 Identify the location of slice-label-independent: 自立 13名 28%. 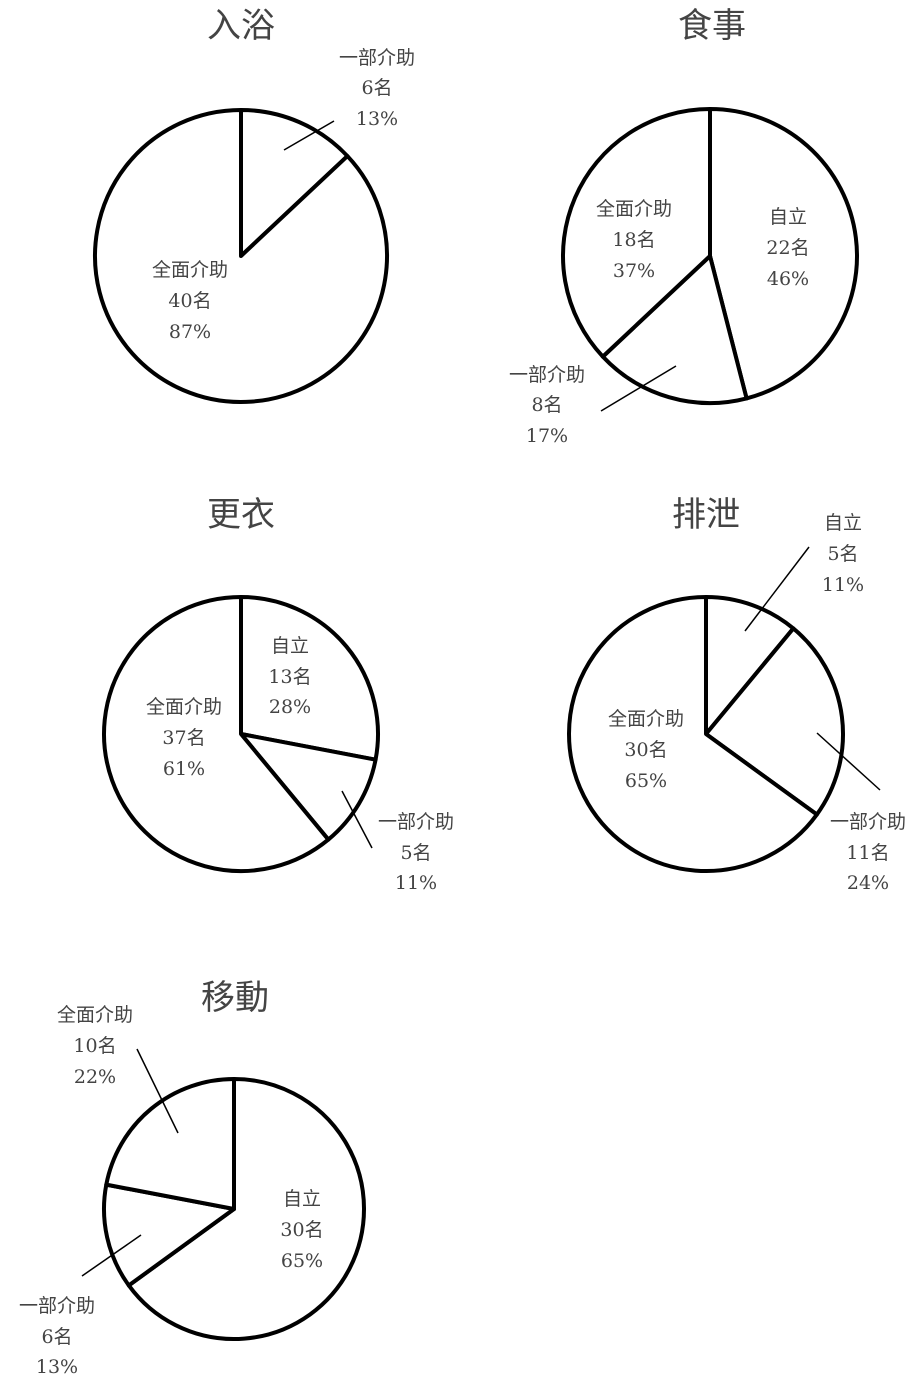
(289, 676).